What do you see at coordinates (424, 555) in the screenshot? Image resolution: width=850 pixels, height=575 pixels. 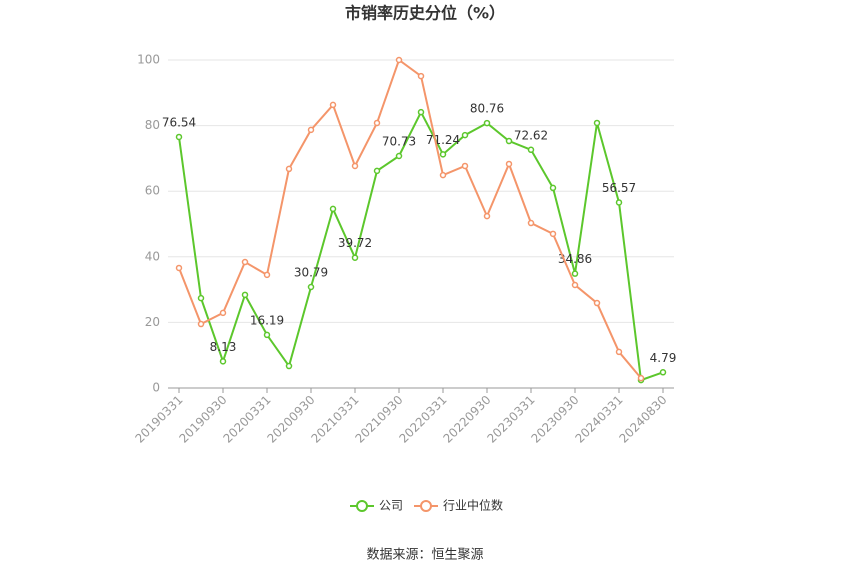 I see `source: 数据来源：恒生聚源` at bounding box center [424, 555].